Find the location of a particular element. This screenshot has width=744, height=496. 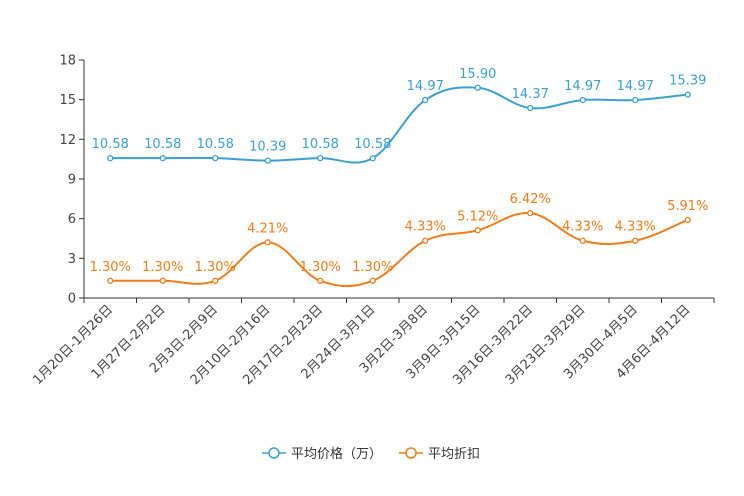

chart-legend: 平均价格（万） 平均折扣 is located at coordinates (371, 454).